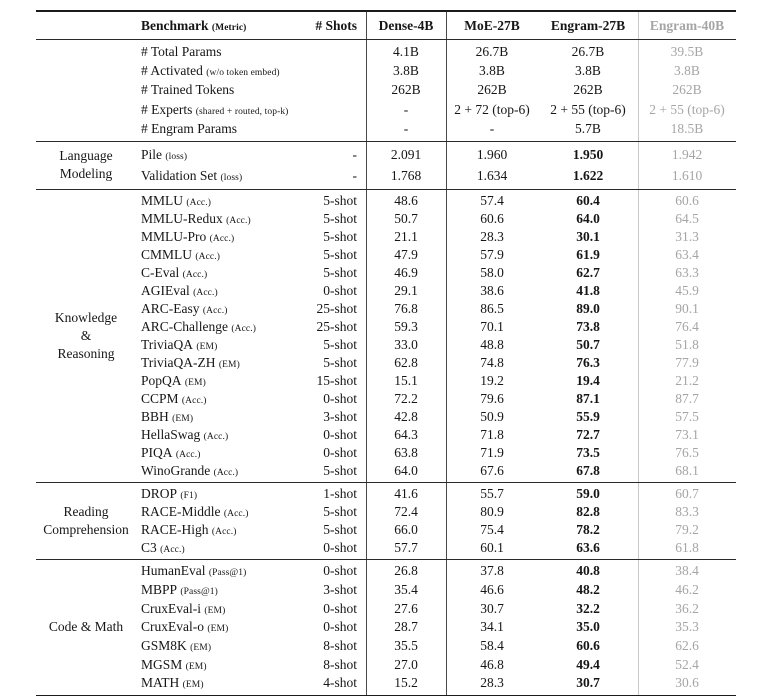 The width and height of the screenshot is (771, 696). Describe the element at coordinates (588, 218) in the screenshot. I see `value-engram-27b: 64.0` at that location.